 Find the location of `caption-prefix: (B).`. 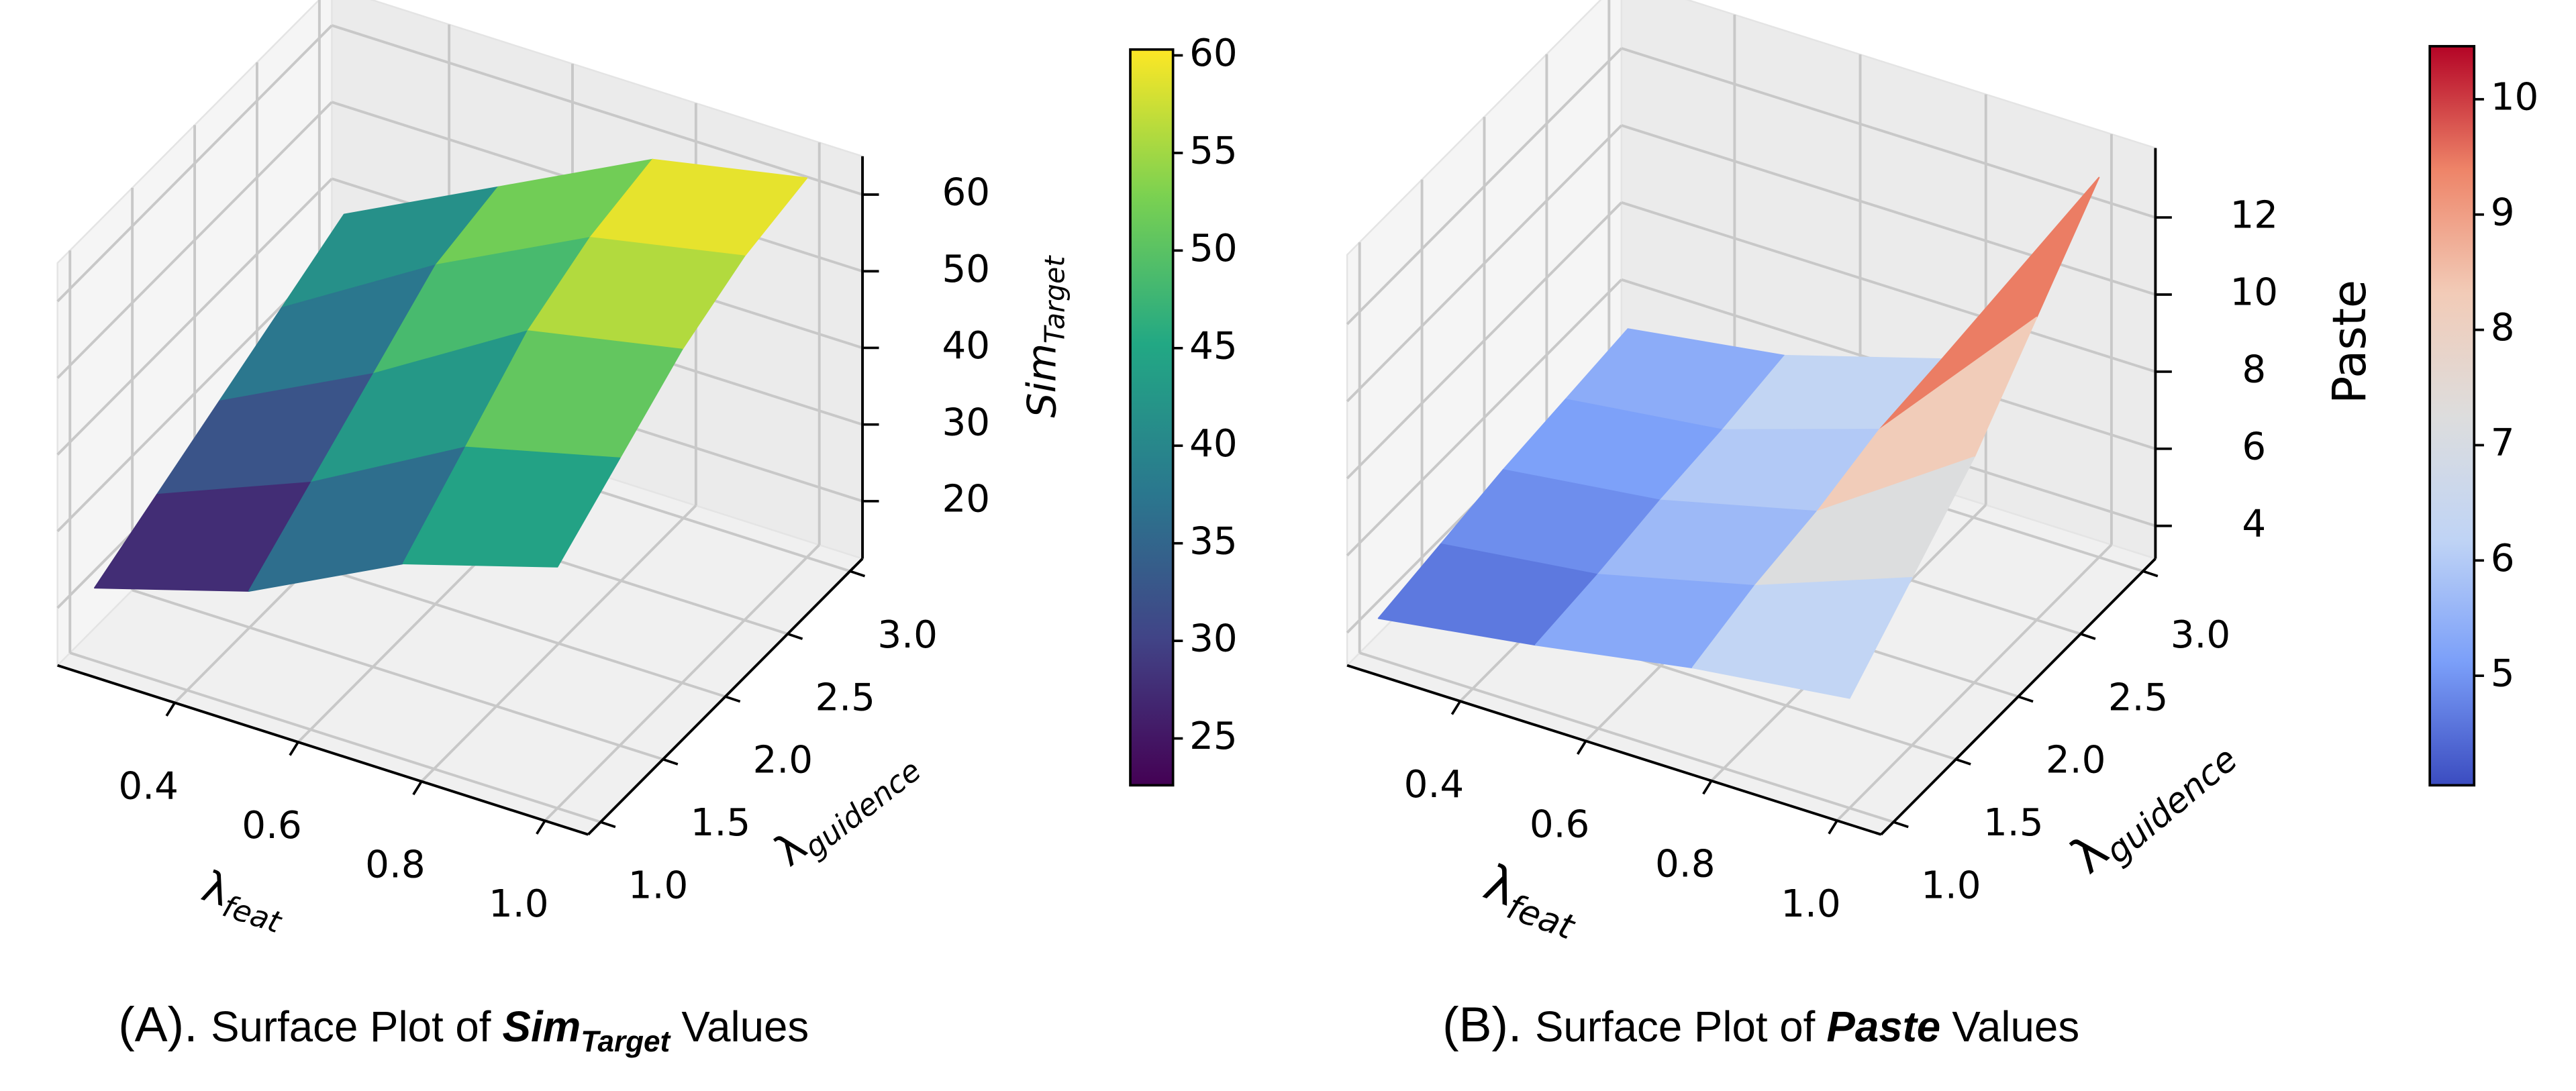

caption-prefix: (B). is located at coordinates (1482, 1024).